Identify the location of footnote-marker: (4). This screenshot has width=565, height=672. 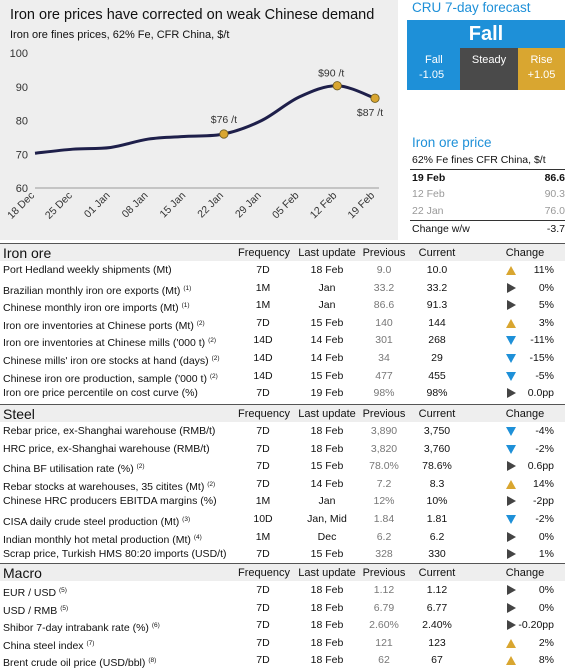
(197, 537).